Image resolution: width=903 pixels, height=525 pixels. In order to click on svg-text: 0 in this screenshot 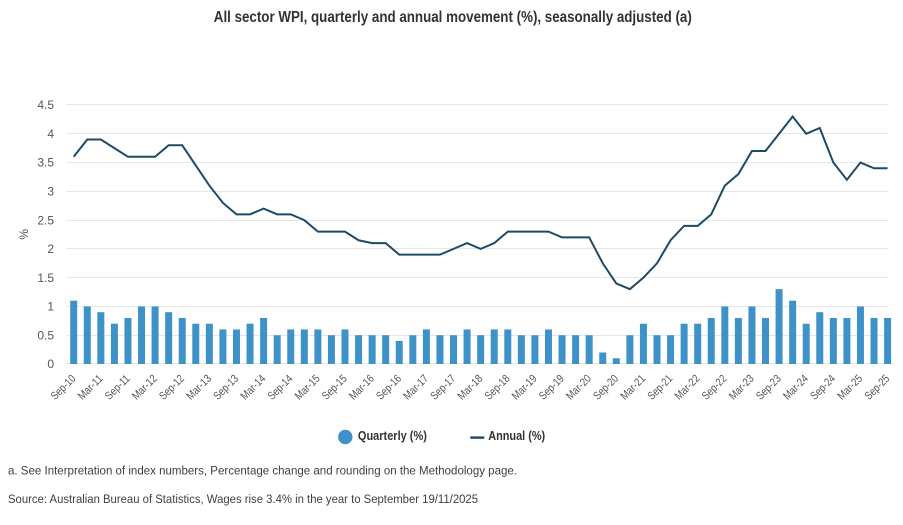, I will do `click(50, 364)`.